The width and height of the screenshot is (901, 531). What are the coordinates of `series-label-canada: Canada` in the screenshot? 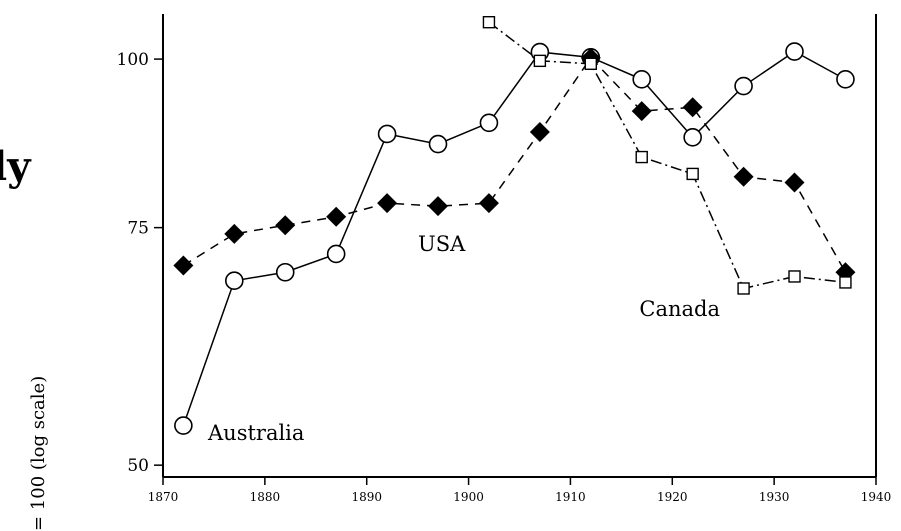 It's located at (679, 309).